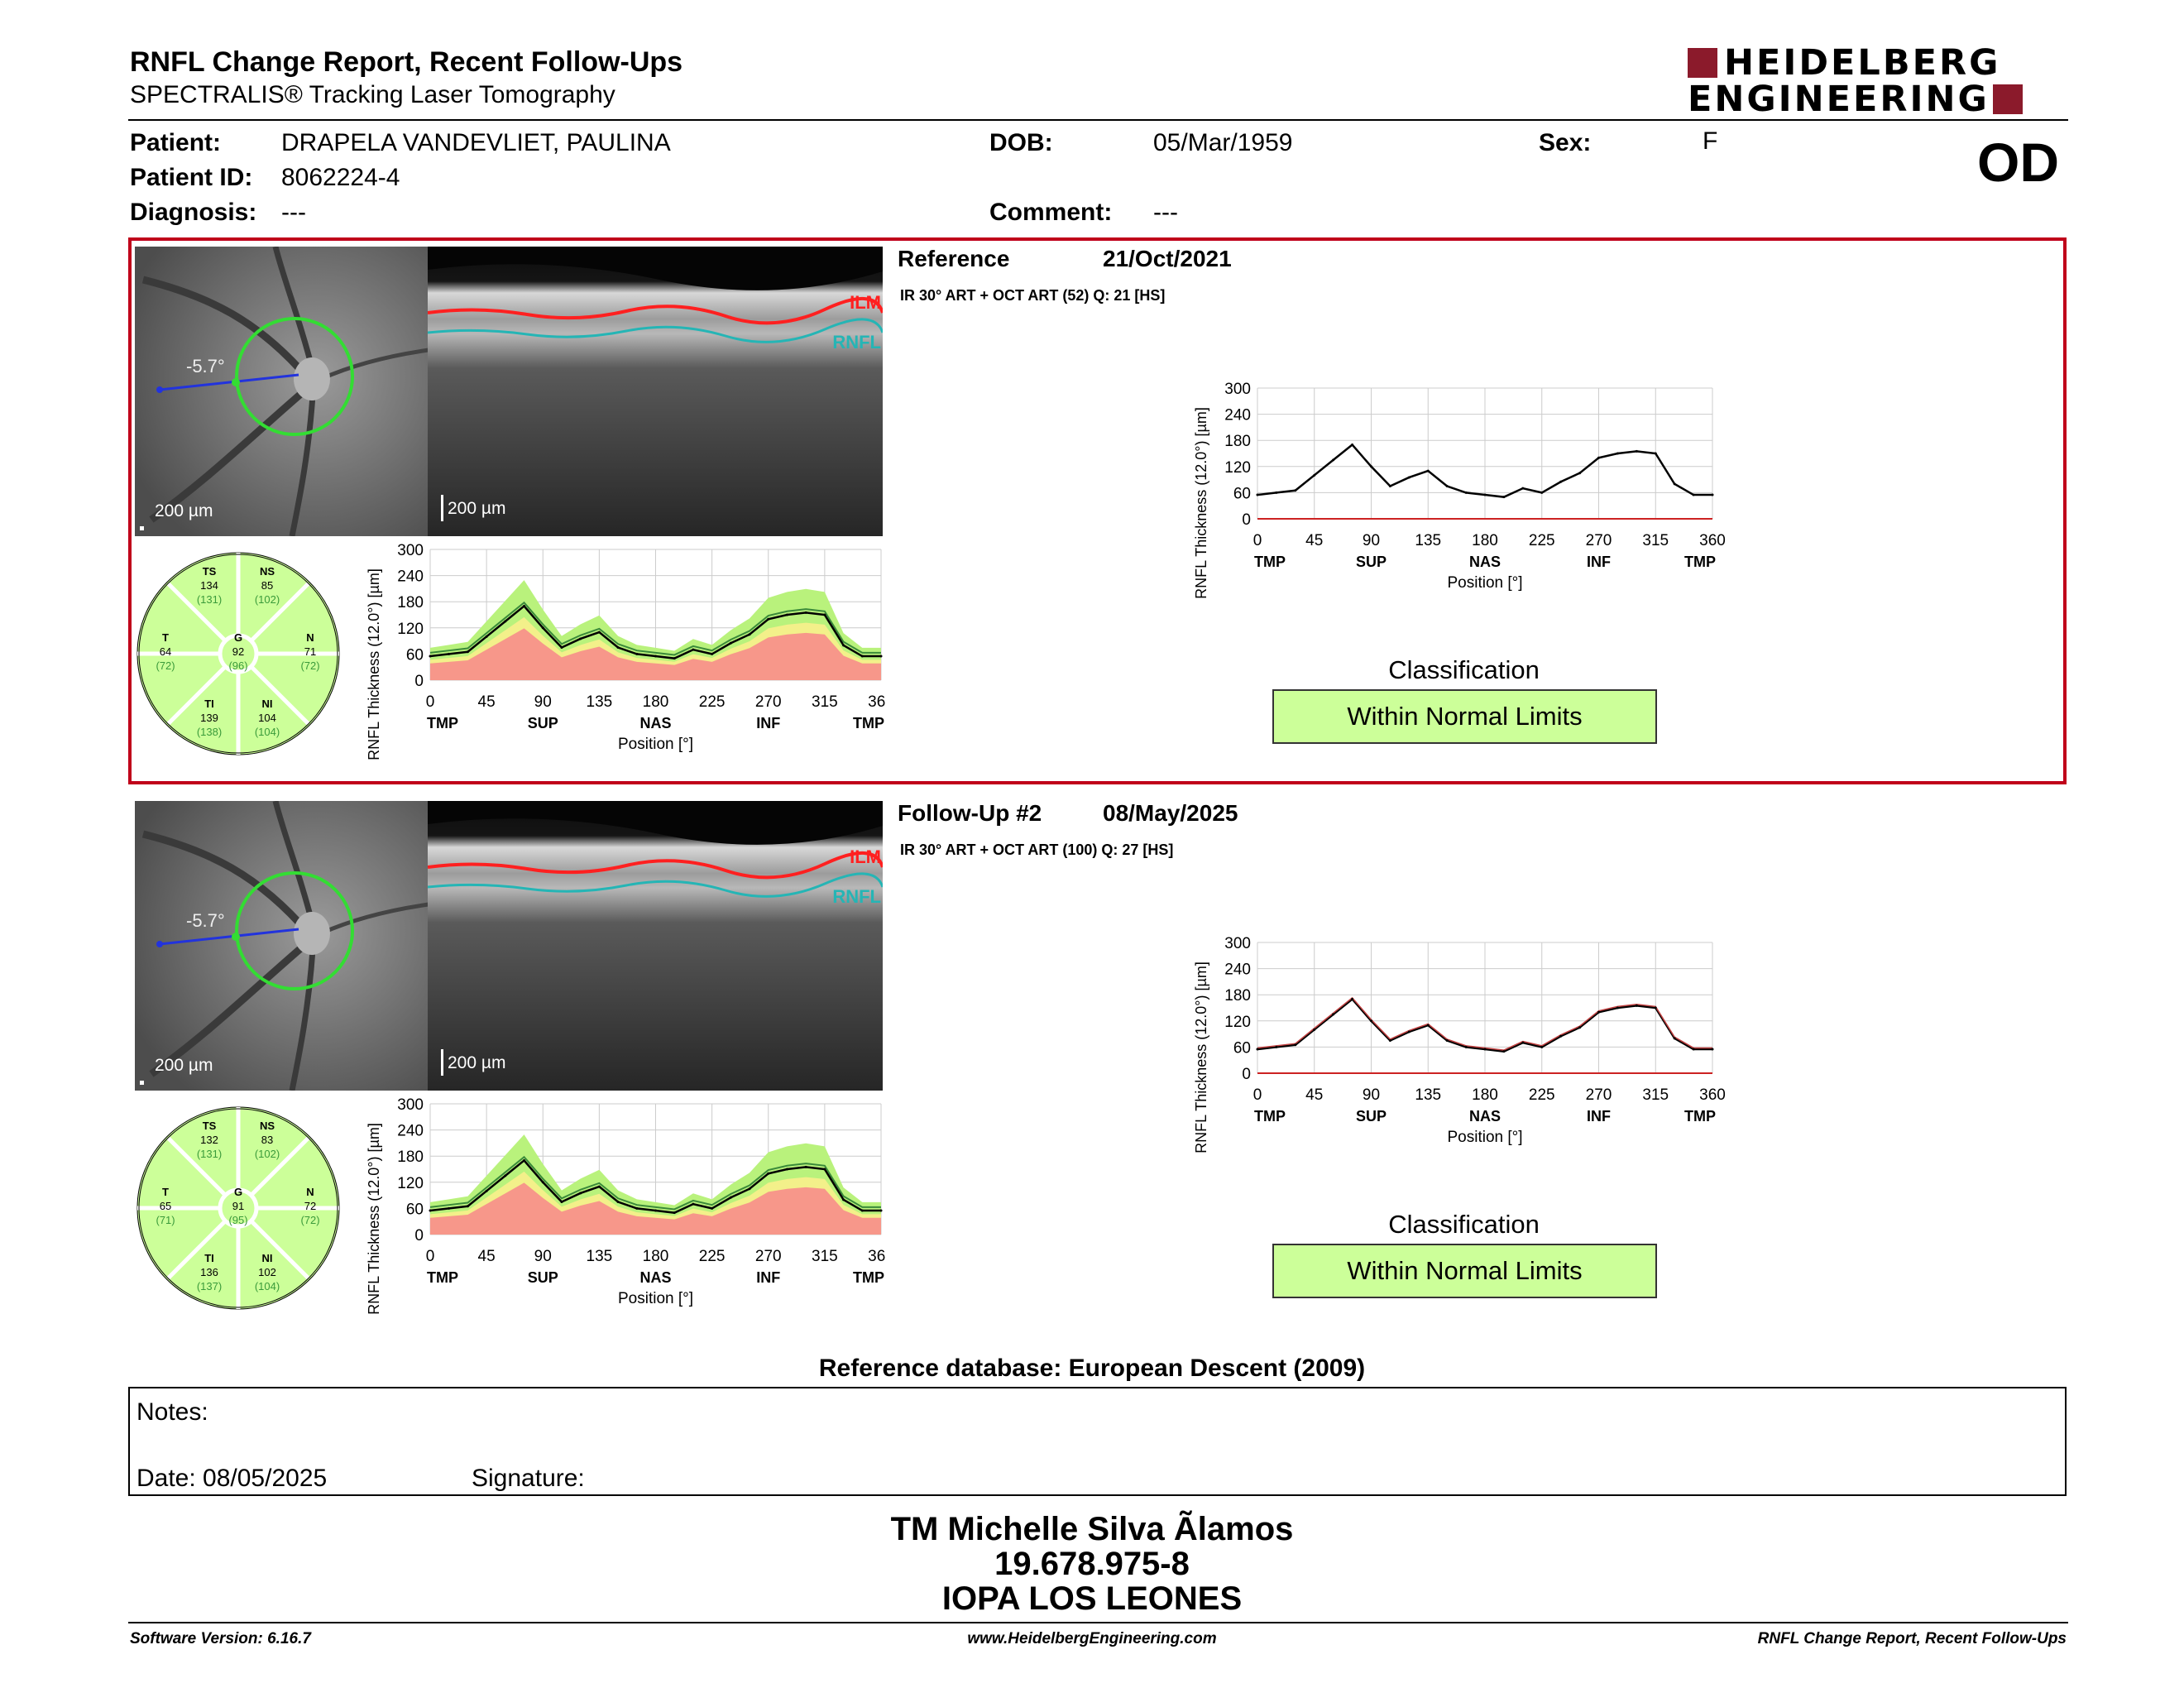  Describe the element at coordinates (1092, 1598) in the screenshot. I see `signature-org: IOPA LOS LEONES` at that location.